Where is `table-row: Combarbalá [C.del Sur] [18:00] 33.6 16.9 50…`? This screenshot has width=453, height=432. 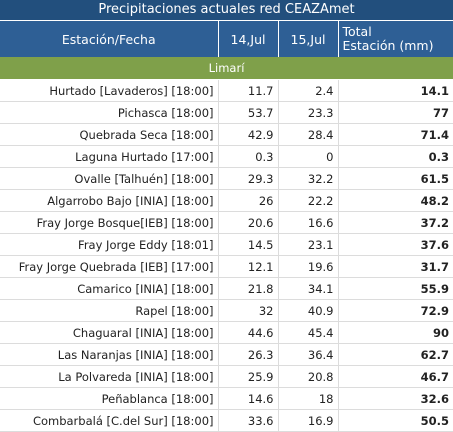 table-row: Combarbalá [C.del Sur] [18:00] 33.6 16.9 50… is located at coordinates (226, 420).